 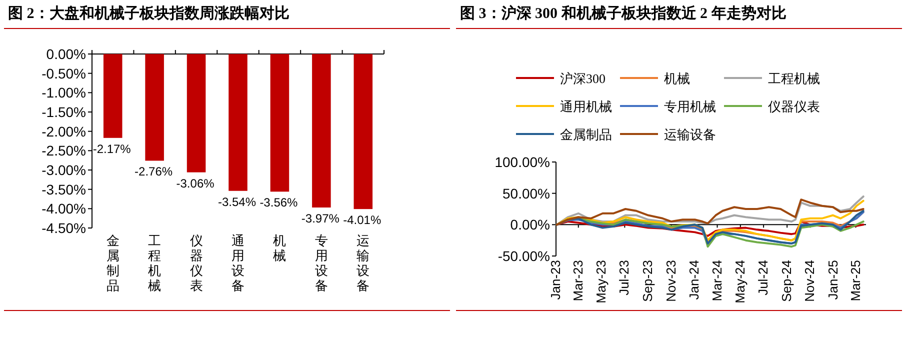 I want to click on data-label: -2.17%, so click(x=112, y=149).